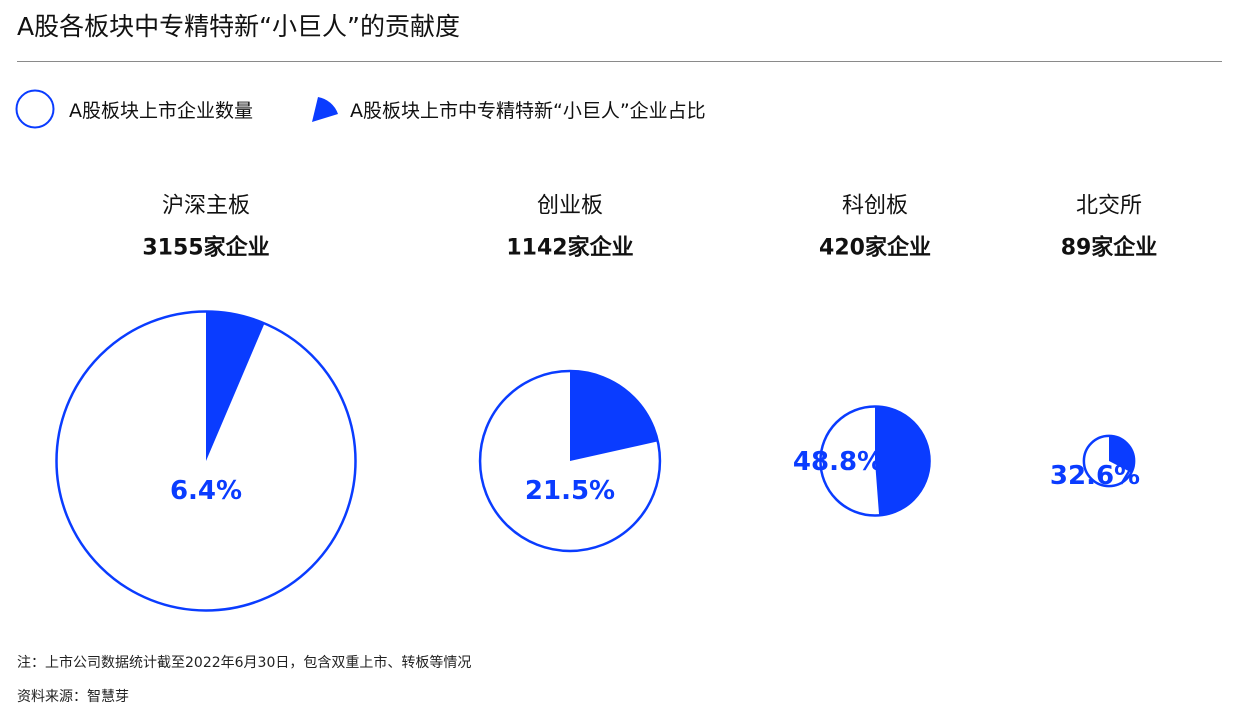  What do you see at coordinates (570, 491) in the screenshot?
I see `board-2-share-label: 21.5%` at bounding box center [570, 491].